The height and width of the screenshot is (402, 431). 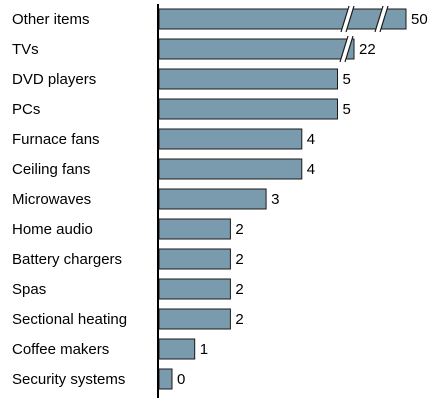 What do you see at coordinates (248, 79) in the screenshot?
I see `bar-dvd-players` at bounding box center [248, 79].